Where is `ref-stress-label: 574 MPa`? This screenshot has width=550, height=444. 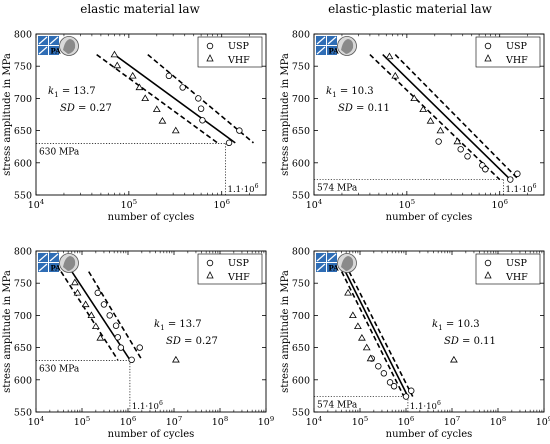
ref-stress-label: 574 MPa is located at coordinates (337, 189).